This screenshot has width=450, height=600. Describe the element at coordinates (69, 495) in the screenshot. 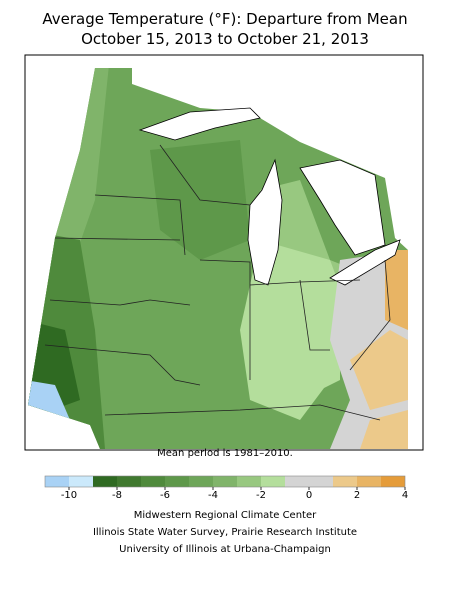

I see `colorbar-tick-label: -10` at that location.